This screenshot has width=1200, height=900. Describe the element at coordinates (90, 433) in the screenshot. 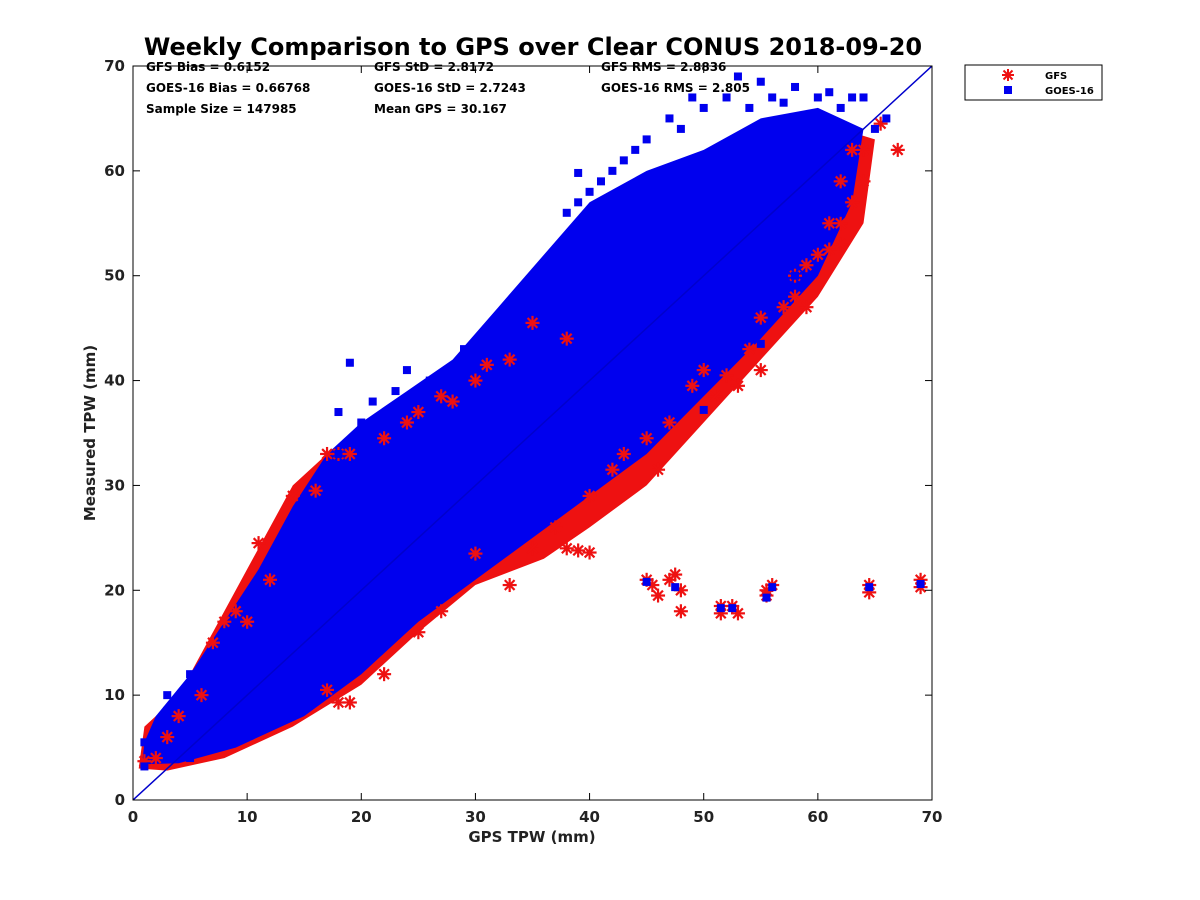

I see `y-axis-label: Measured TPW (mm)` at that location.